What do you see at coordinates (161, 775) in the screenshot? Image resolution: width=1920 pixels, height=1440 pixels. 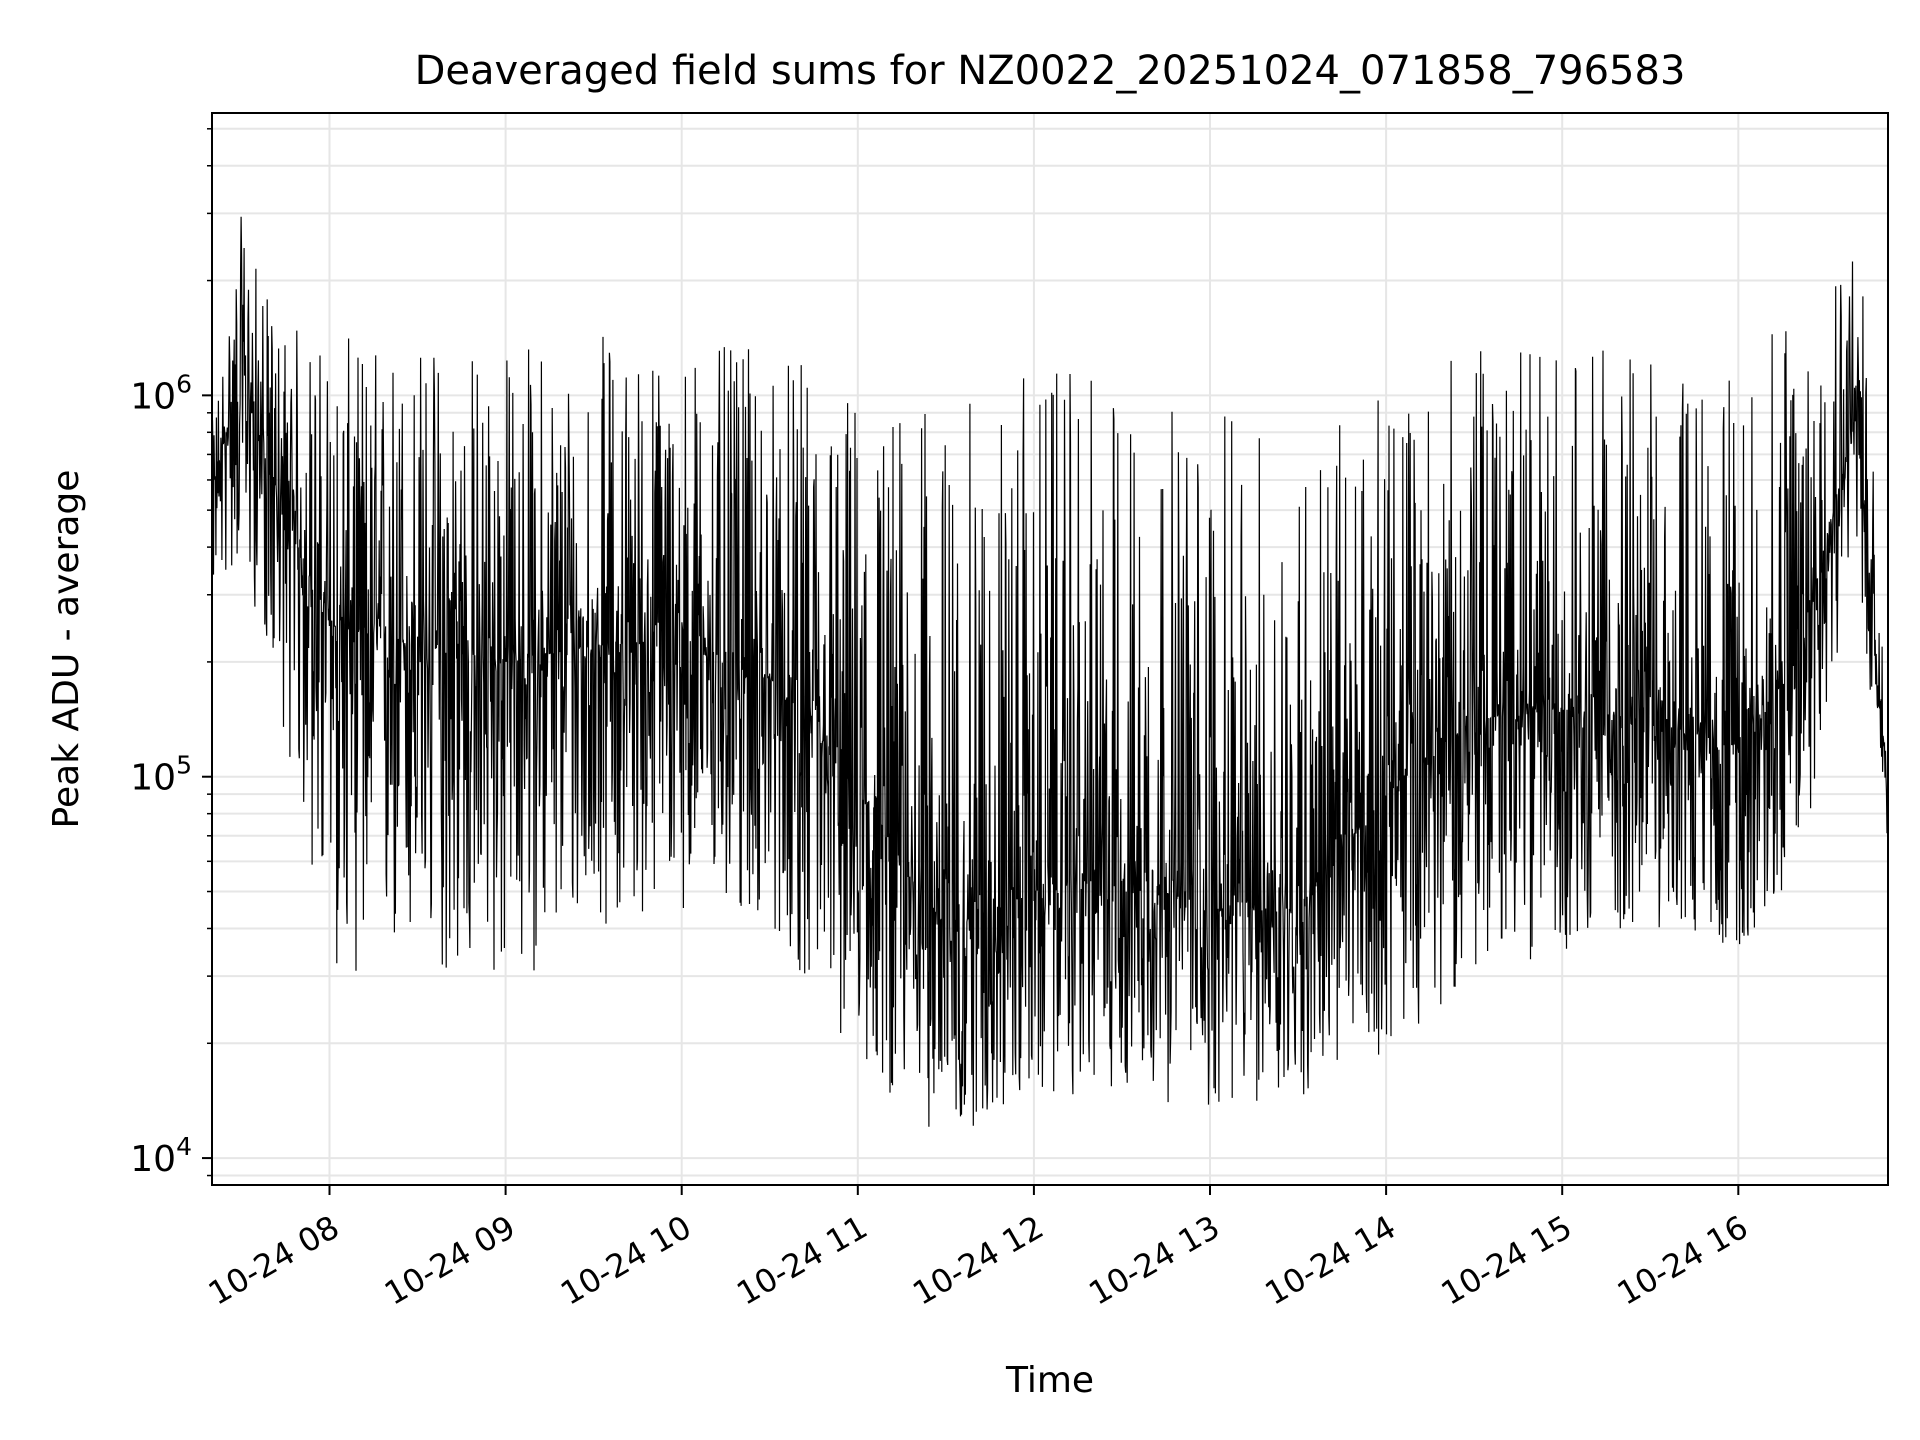 I see `y-tick-label: 10⁵` at bounding box center [161, 775].